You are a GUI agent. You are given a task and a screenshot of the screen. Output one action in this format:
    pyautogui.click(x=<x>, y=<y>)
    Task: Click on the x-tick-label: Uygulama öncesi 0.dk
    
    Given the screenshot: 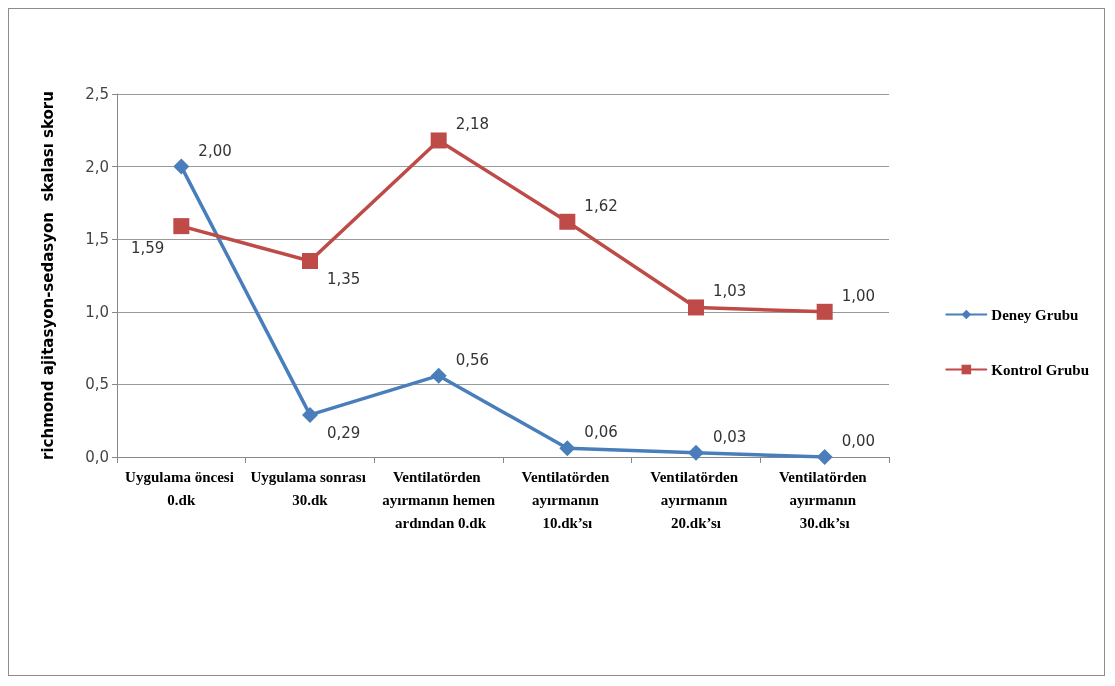 What is the action you would take?
    pyautogui.click(x=181, y=488)
    